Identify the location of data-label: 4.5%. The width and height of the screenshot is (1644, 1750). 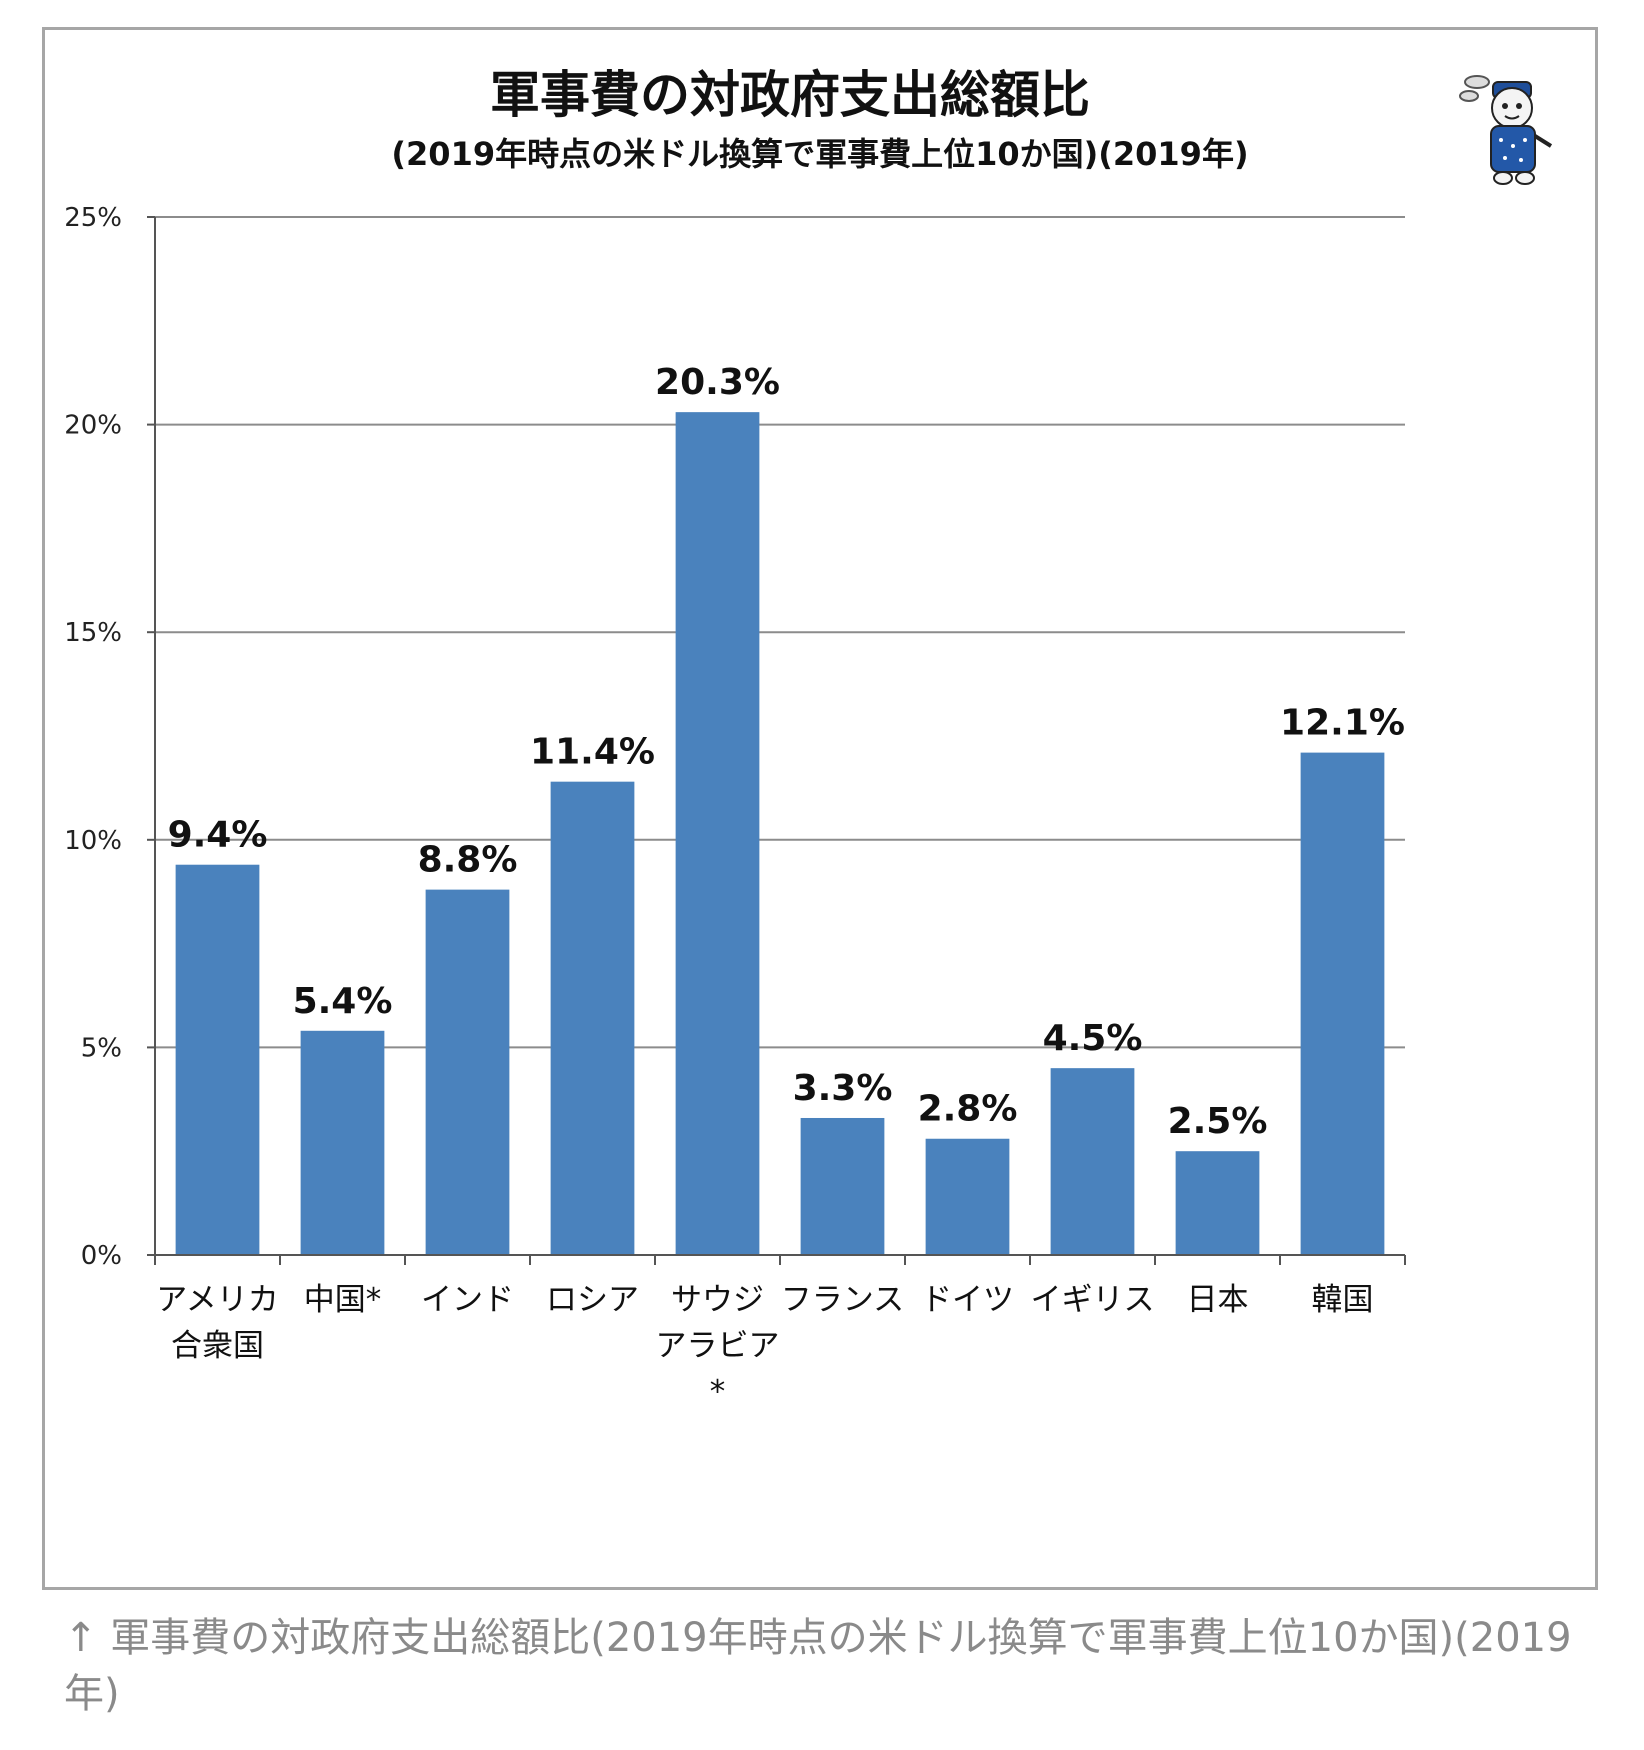
(1093, 1038).